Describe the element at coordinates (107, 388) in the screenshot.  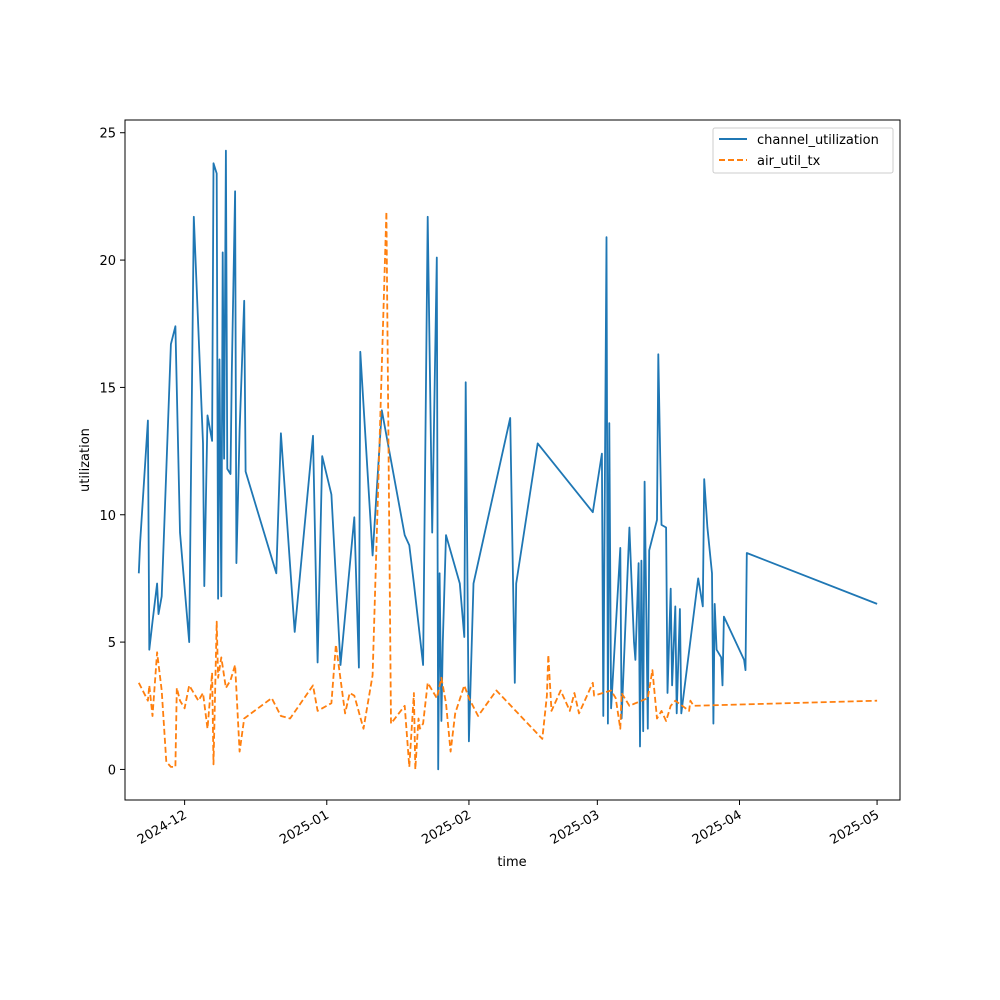
I see `y-tick-label: 15` at that location.